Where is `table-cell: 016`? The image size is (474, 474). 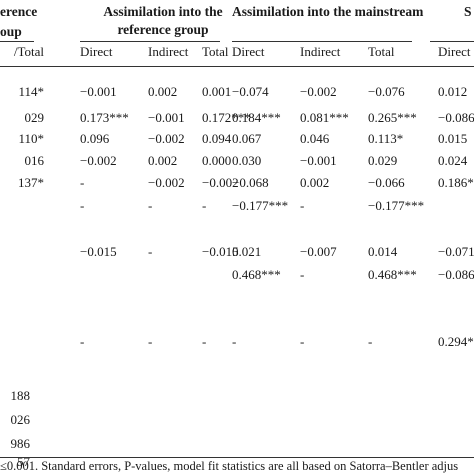 table-cell: 016 is located at coordinates (34, 160).